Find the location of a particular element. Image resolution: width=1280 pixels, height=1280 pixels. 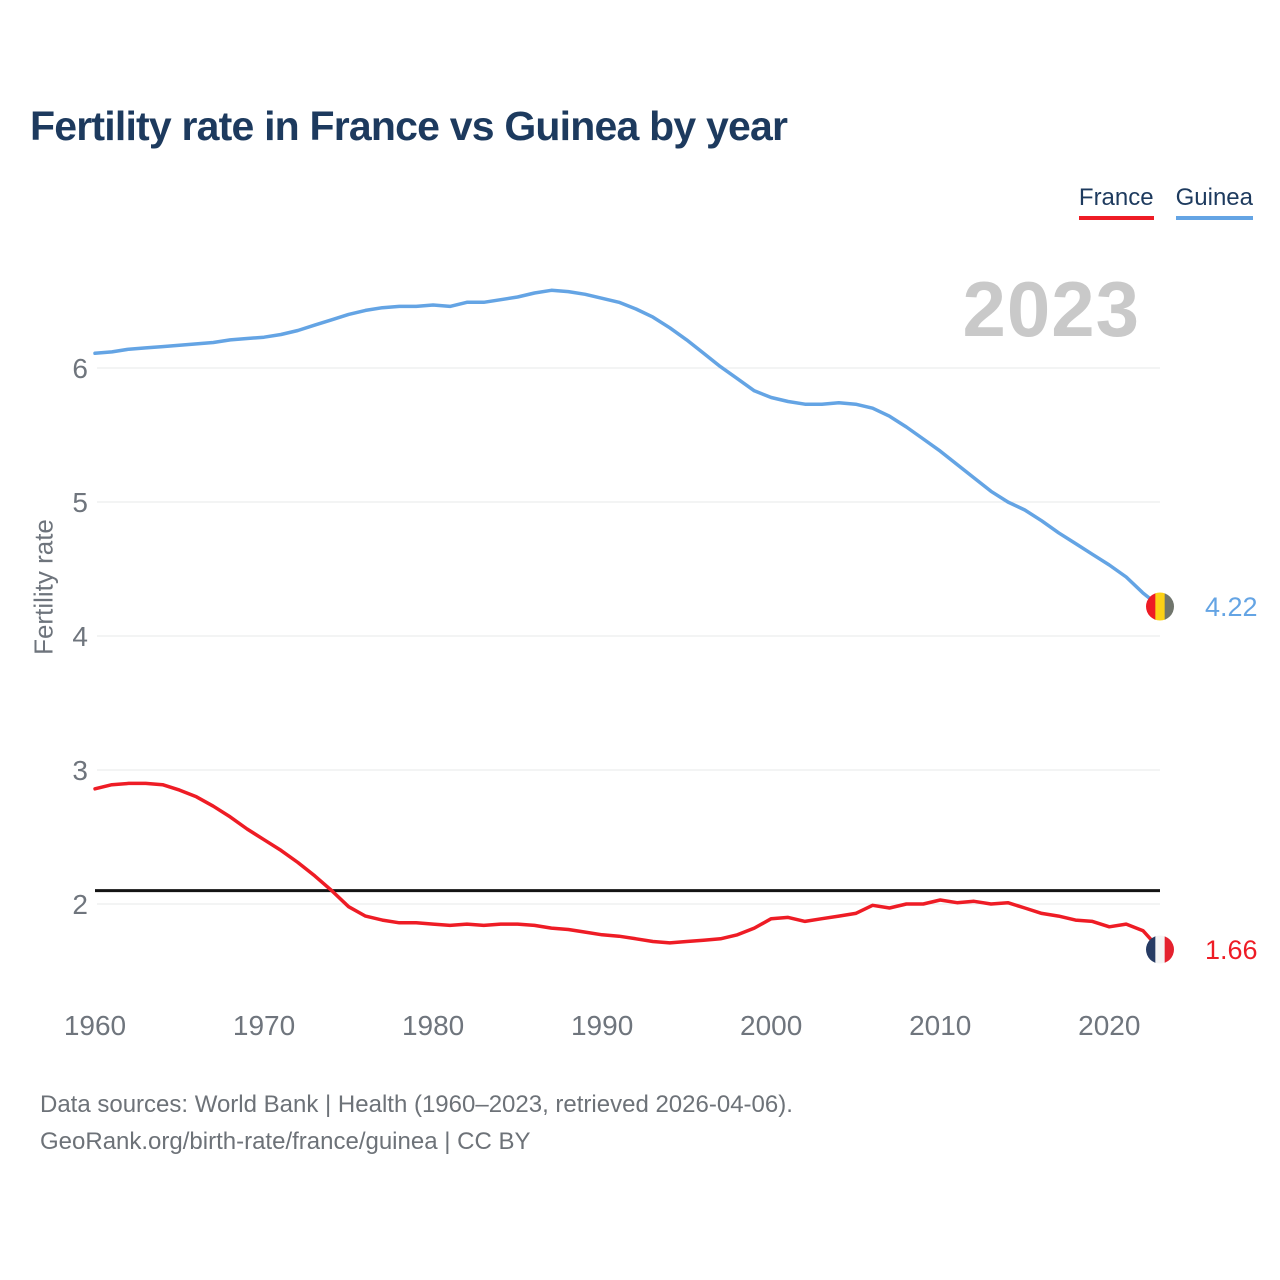

x-tick-label-1980: 1980 is located at coordinates (433, 1025).